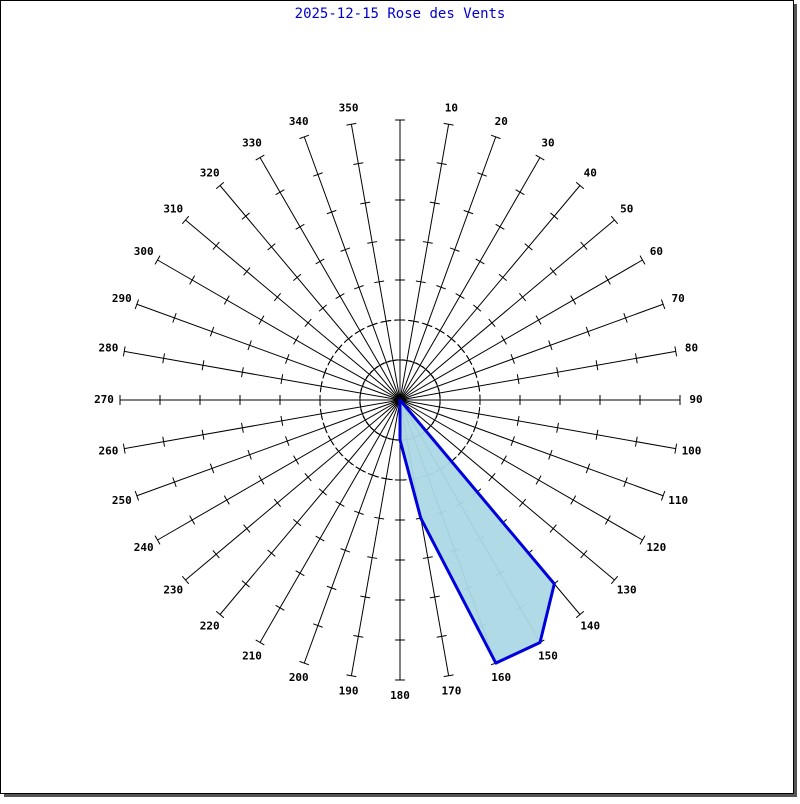  What do you see at coordinates (656, 547) in the screenshot?
I see `direction-label: 120` at bounding box center [656, 547].